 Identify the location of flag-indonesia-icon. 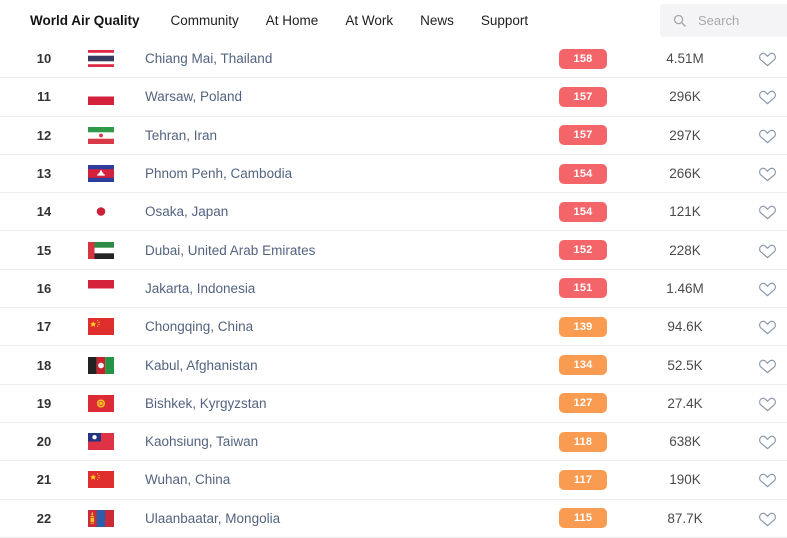
(101, 288).